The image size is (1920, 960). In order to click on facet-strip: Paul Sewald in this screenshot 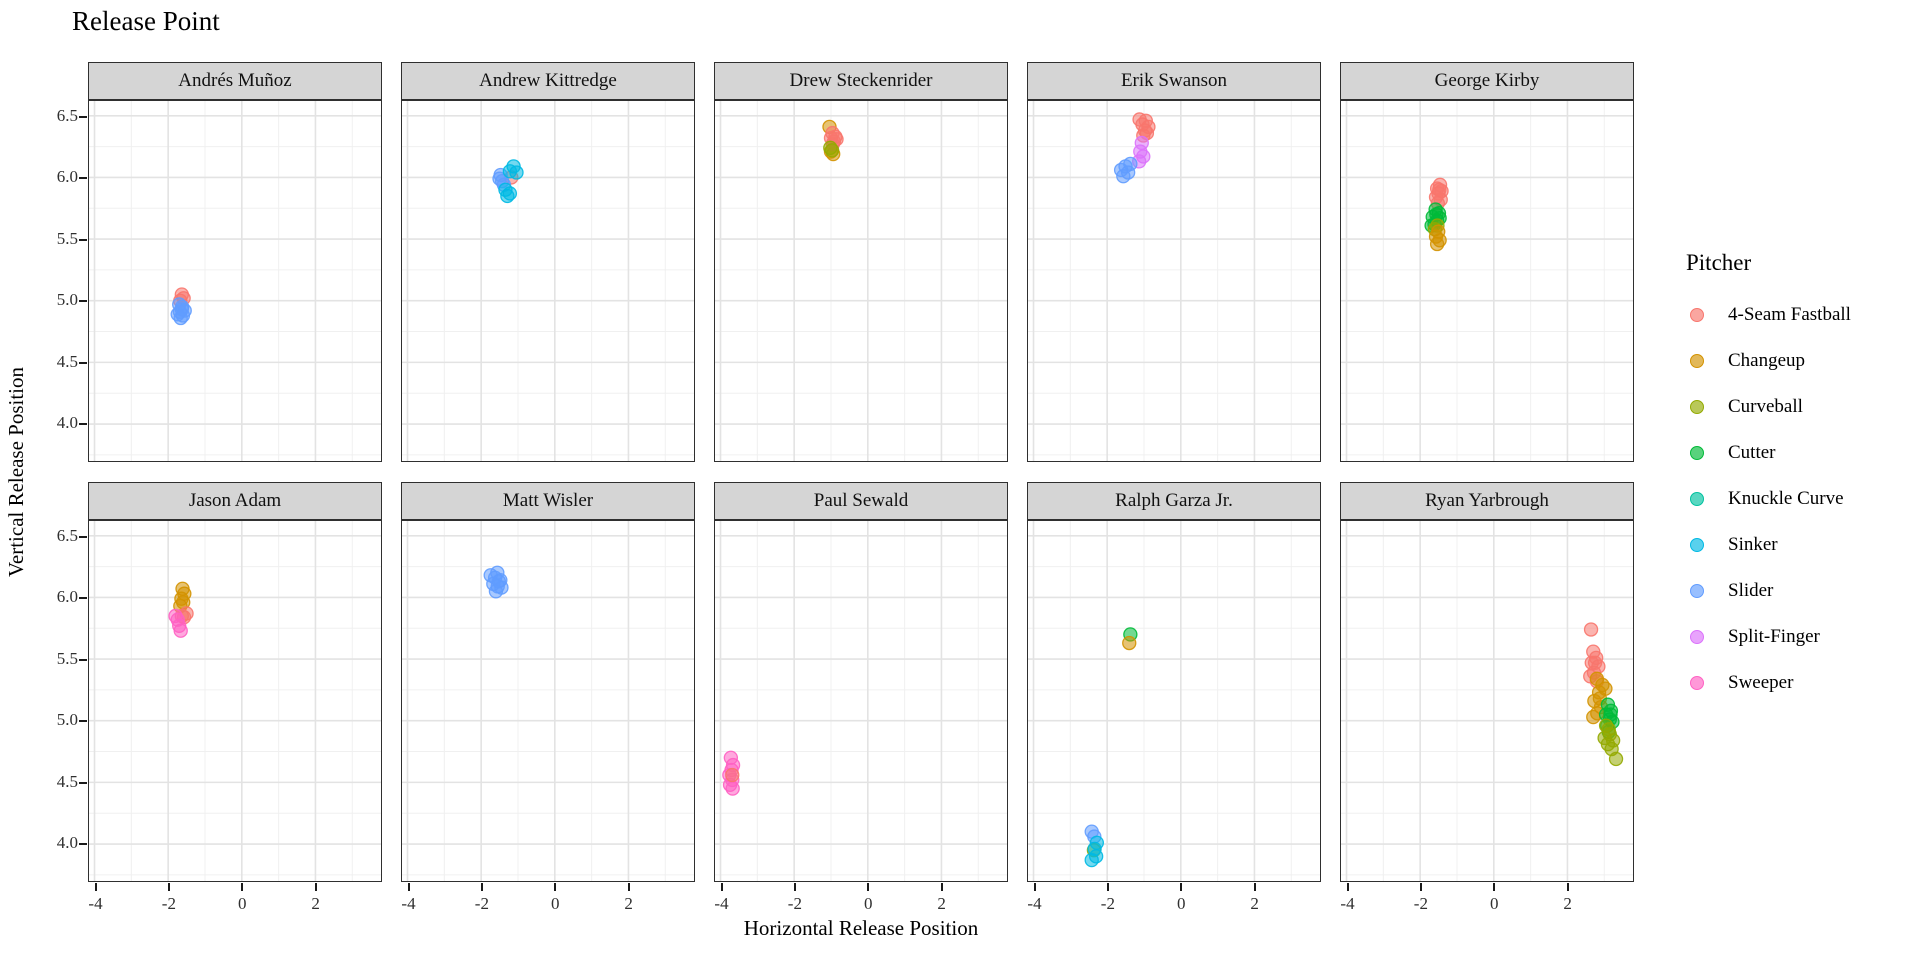, I will do `click(861, 501)`.